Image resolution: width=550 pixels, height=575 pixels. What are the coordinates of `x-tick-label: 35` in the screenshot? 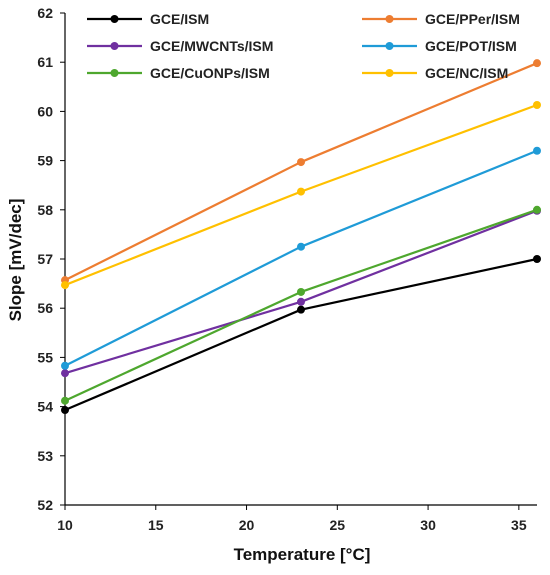 It's located at (519, 525).